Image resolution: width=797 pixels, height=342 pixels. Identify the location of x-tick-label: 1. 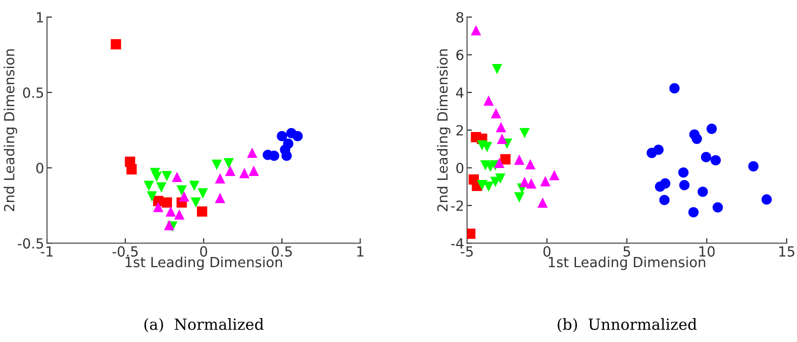
(360, 251).